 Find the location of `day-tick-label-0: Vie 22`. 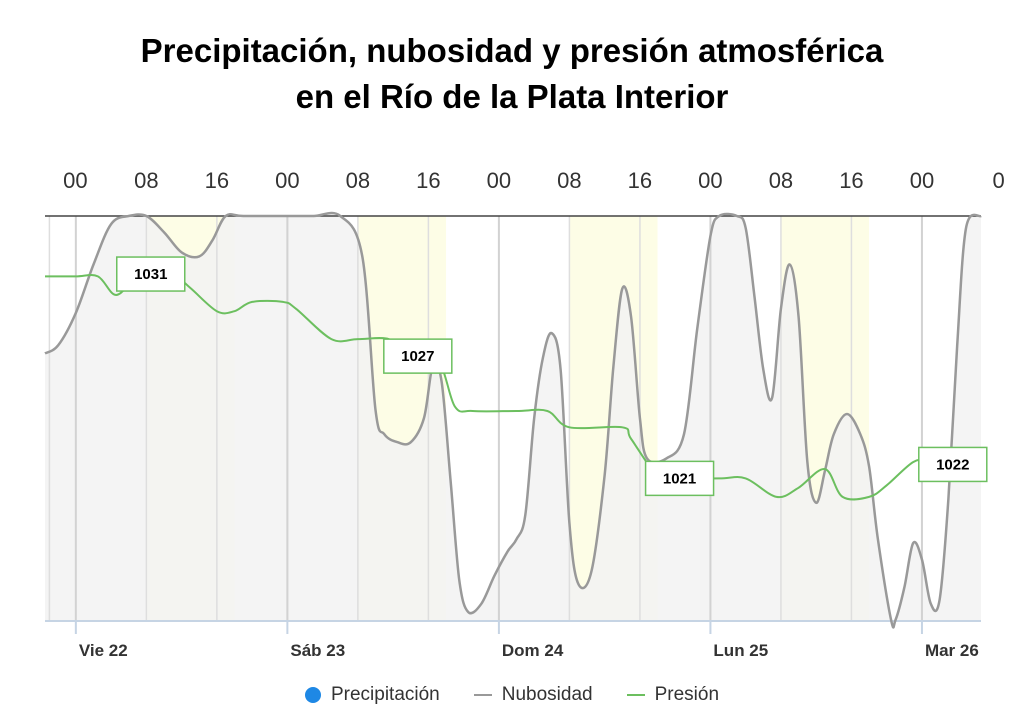

day-tick-label-0: Vie 22 is located at coordinates (103, 650).